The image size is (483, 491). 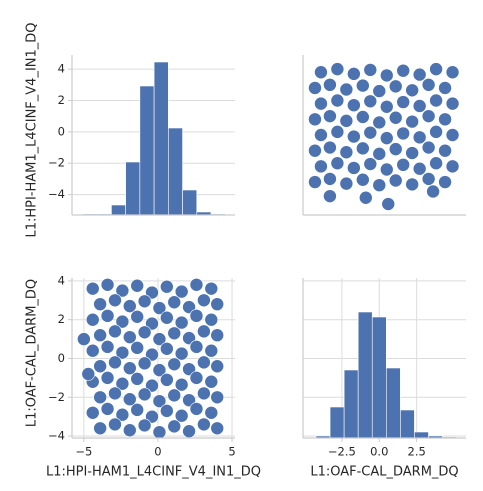 I want to click on y-tick-label: 0, so click(x=61, y=358).